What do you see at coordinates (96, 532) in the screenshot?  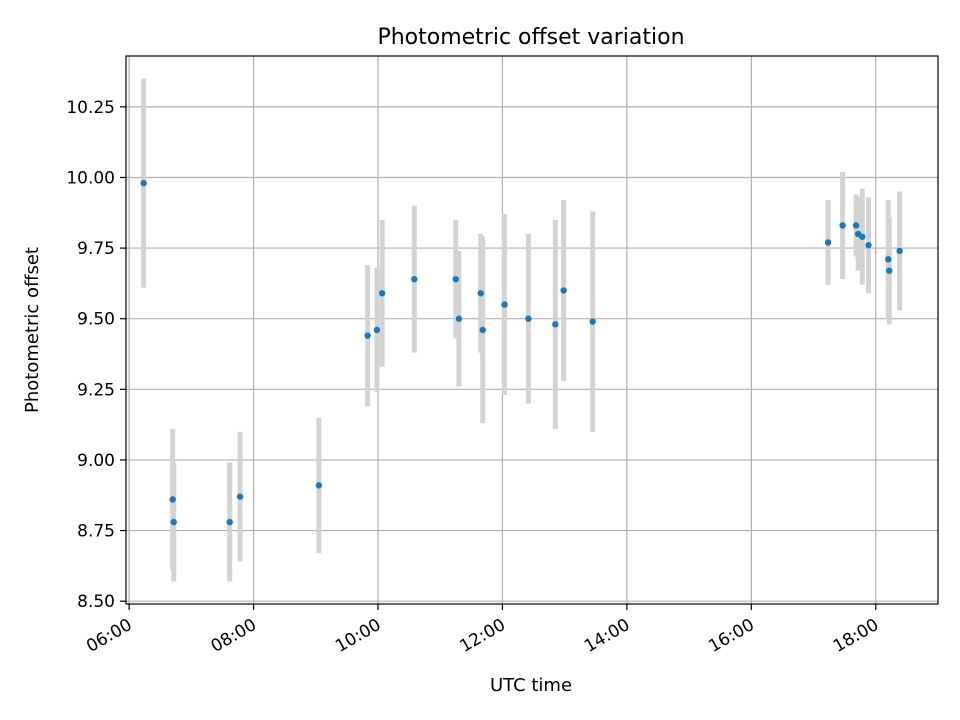 I see `y-tick-label: 8.75` at bounding box center [96, 532].